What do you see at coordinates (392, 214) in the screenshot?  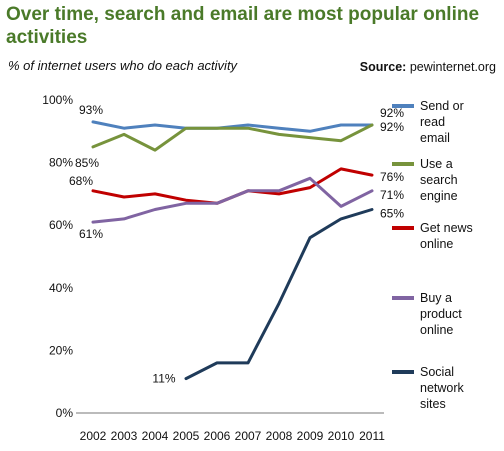 I see `data-label: 65%` at bounding box center [392, 214].